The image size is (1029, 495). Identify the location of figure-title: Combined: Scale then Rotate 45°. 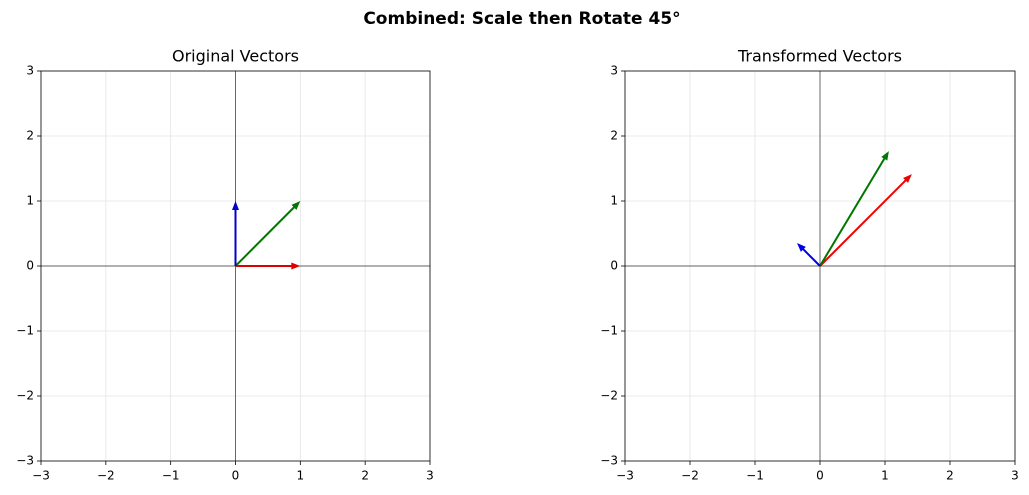
(521, 19).